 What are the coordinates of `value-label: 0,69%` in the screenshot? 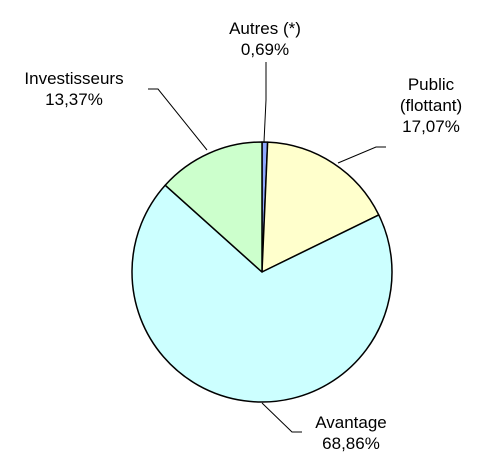 It's located at (265, 49).